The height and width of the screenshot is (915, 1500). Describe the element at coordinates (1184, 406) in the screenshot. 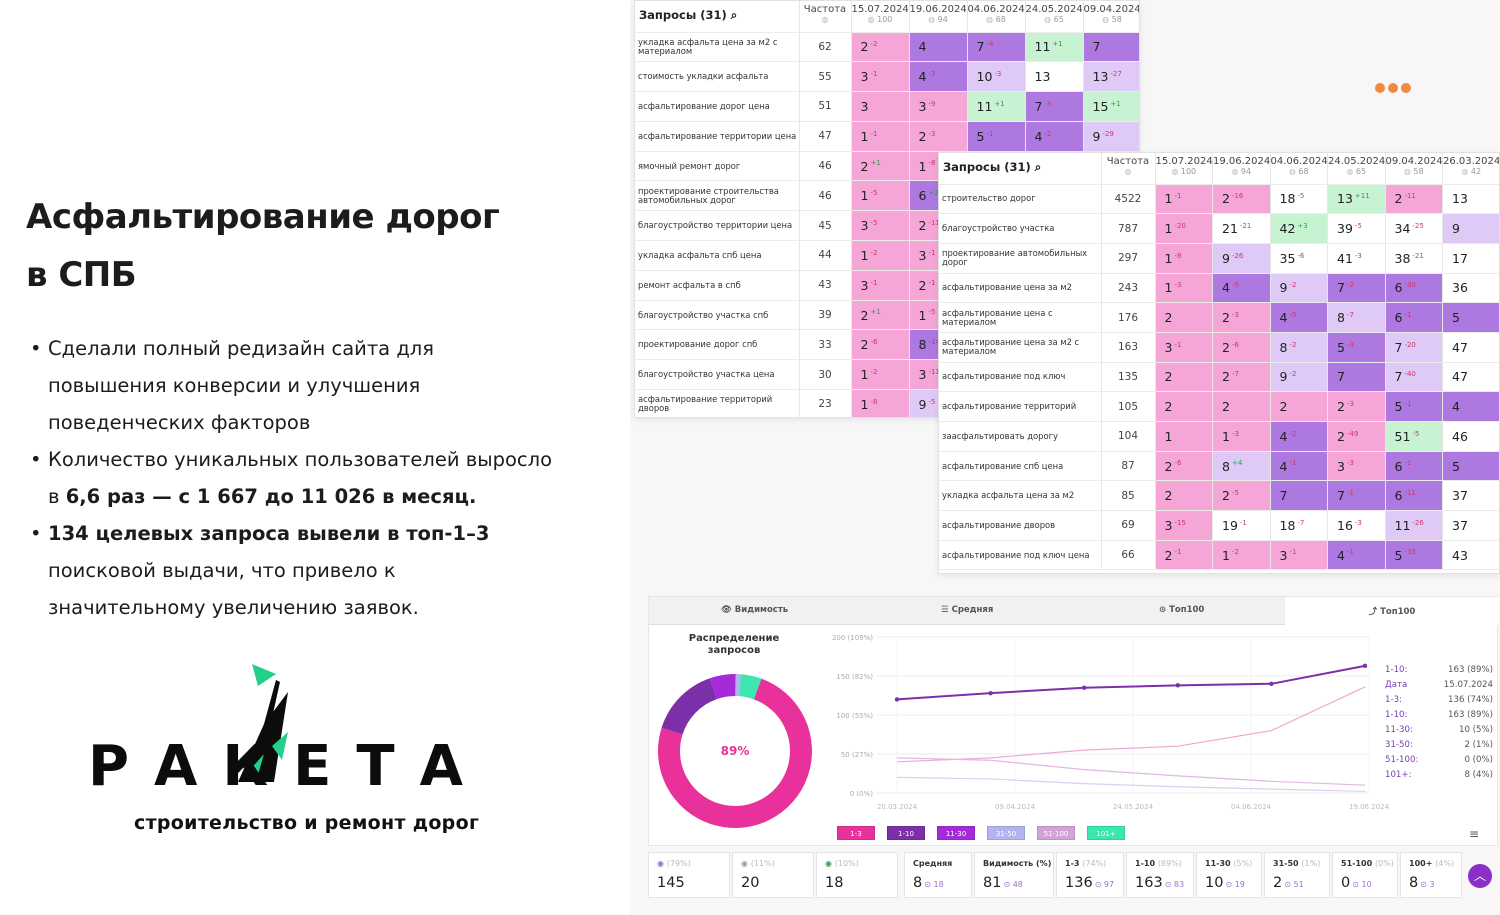

I see `position-cell: 2` at that location.